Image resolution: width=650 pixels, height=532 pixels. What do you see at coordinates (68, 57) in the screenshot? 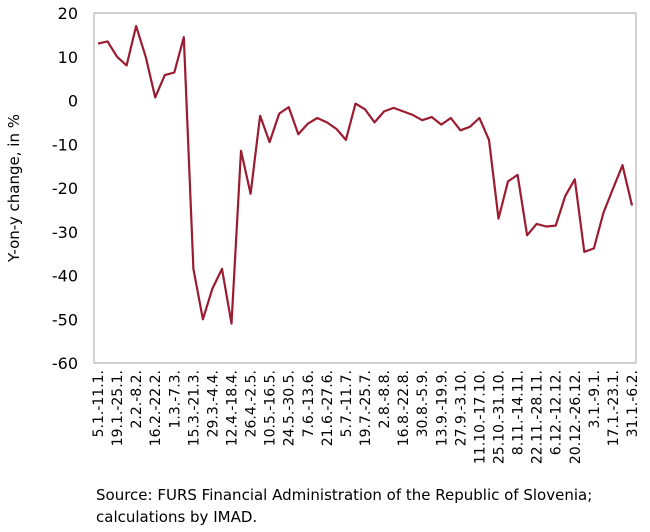
I see `y-tick-label: 10` at bounding box center [68, 57].